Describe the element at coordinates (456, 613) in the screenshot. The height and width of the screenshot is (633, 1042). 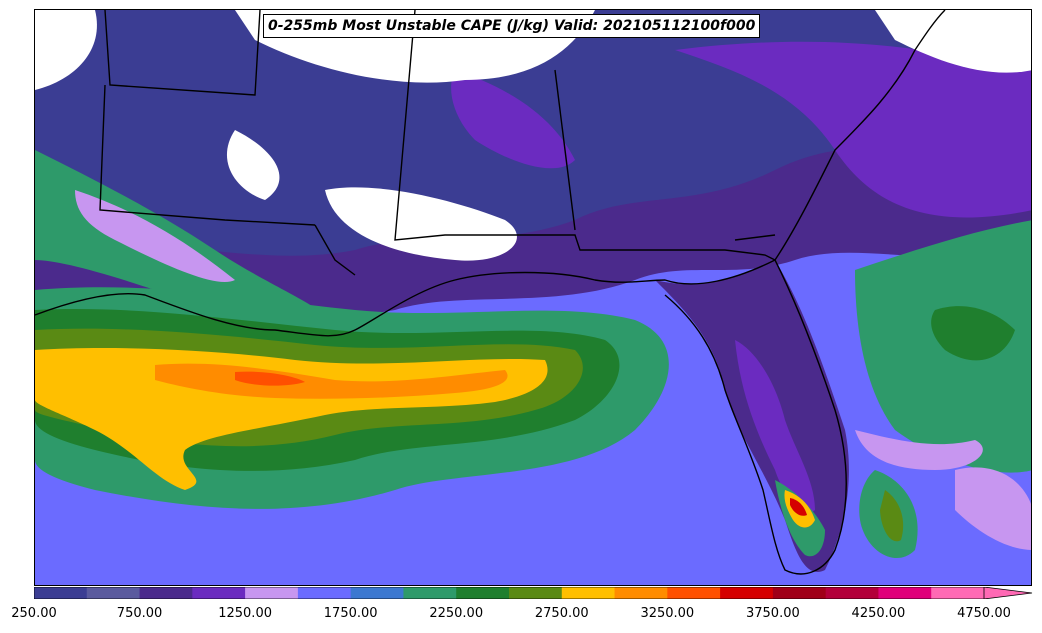
I see `colorbar-tick-label: 2250.00` at that location.